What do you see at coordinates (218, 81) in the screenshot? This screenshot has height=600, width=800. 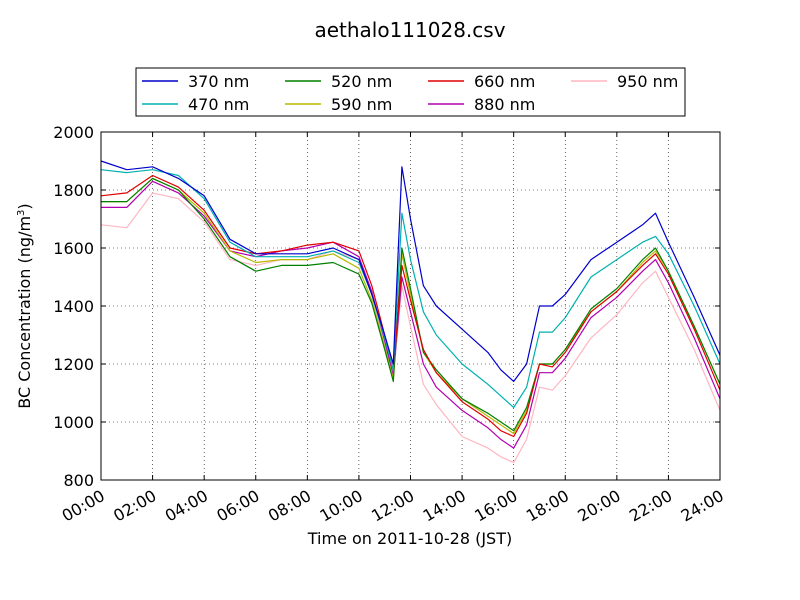 I see `legend-label: 370 nm` at bounding box center [218, 81].